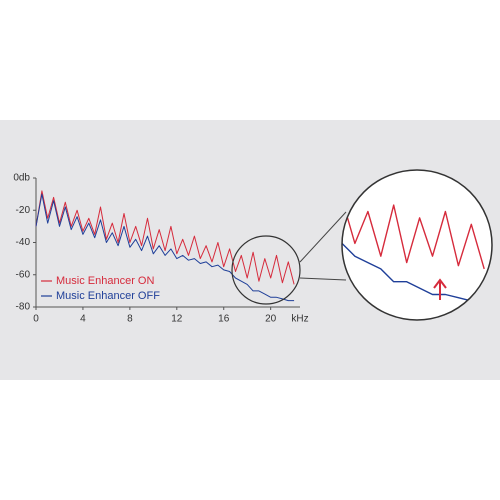 This screenshot has height=500, width=500. I want to click on x-tick-label: 20, so click(271, 319).